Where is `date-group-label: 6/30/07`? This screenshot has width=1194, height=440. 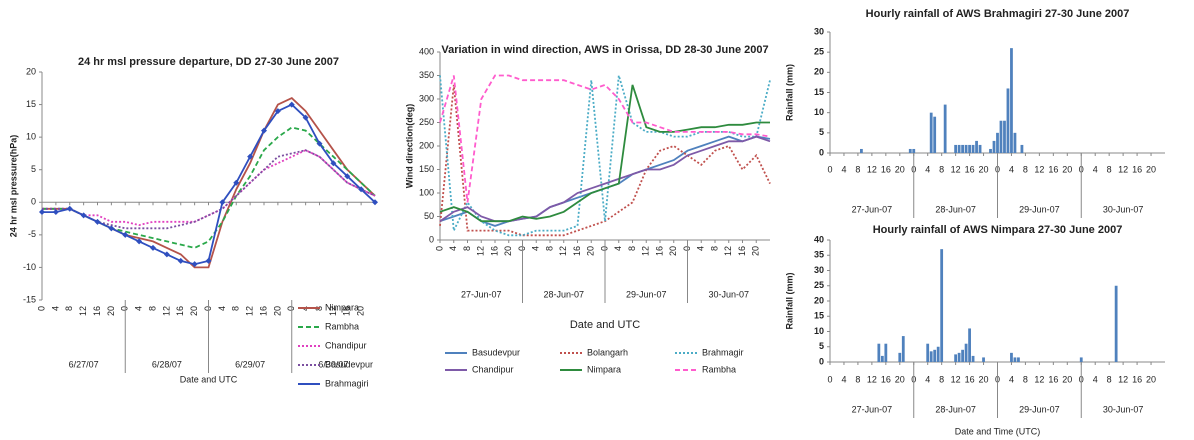 date-group-label: 6/30/07 is located at coordinates (333, 364).